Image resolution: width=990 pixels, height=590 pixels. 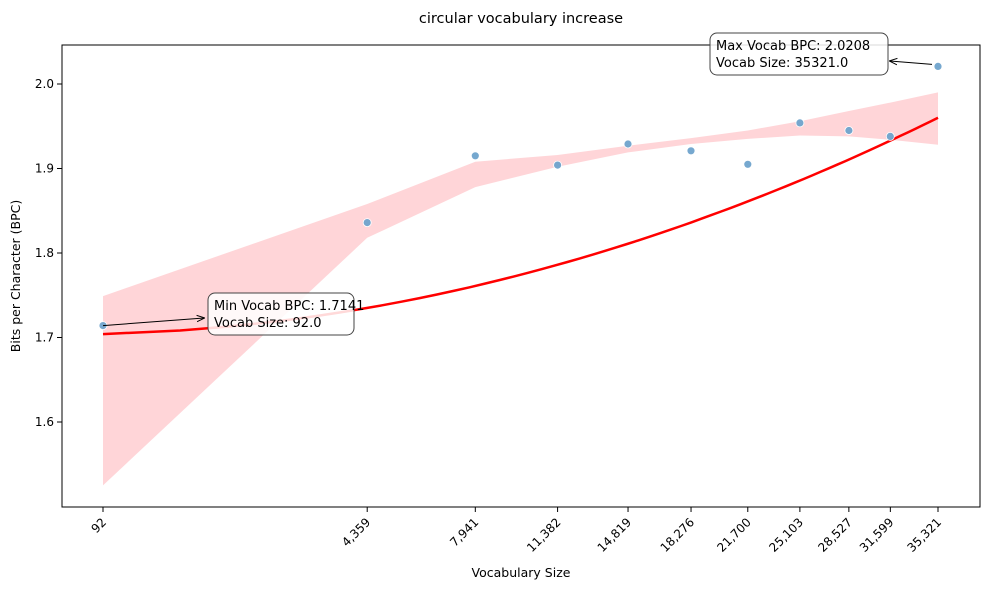 What do you see at coordinates (44, 84) in the screenshot?
I see `y-tick-label: 2.0` at bounding box center [44, 84].